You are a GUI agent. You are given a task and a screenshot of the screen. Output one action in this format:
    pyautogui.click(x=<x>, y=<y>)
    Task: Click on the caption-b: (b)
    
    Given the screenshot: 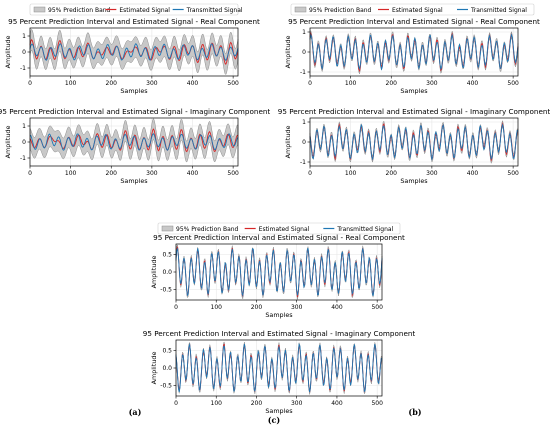 What is the action you would take?
    pyautogui.click(x=414, y=412)
    